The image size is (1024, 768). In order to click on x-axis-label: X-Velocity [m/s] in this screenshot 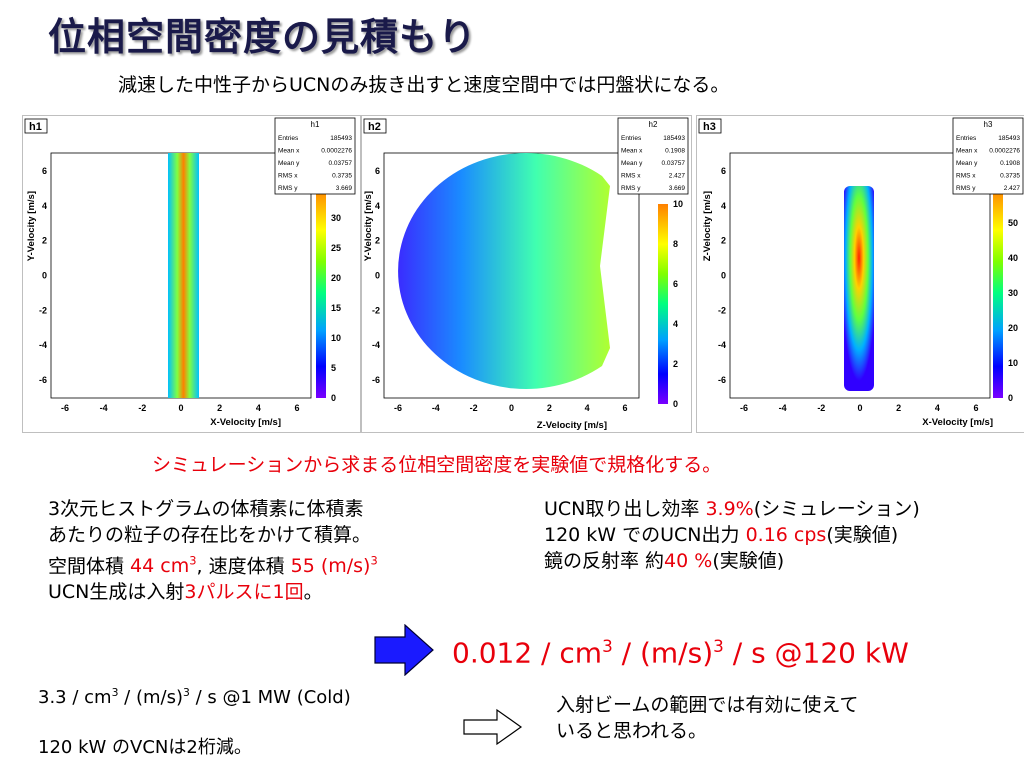, I will do `click(957, 422)`.